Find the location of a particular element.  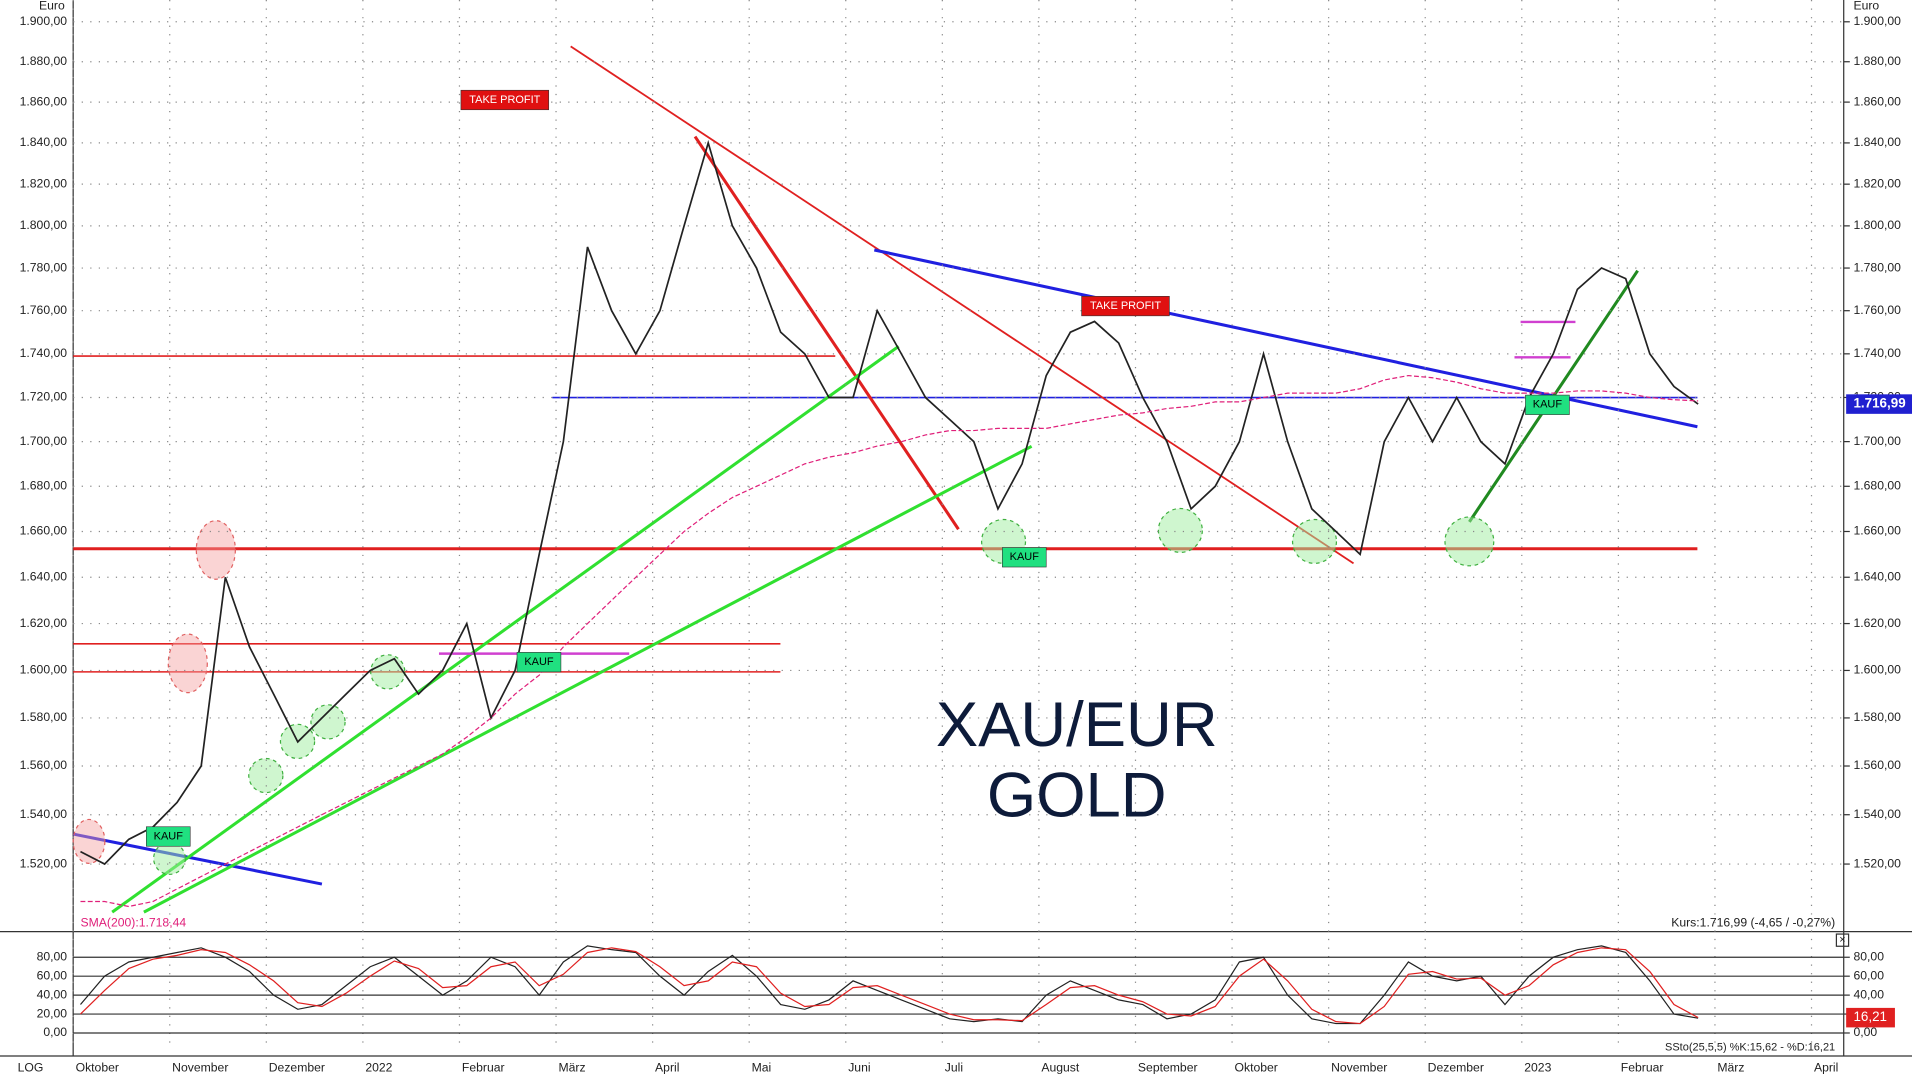

y-axis-label-right: Euro is located at coordinates (1866, 6).